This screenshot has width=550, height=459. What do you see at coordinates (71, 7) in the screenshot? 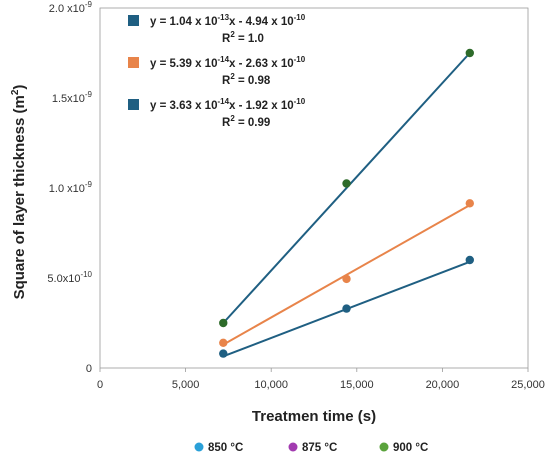
I see `y-tick-label: 2.0 x10⁻⁹` at bounding box center [71, 7].